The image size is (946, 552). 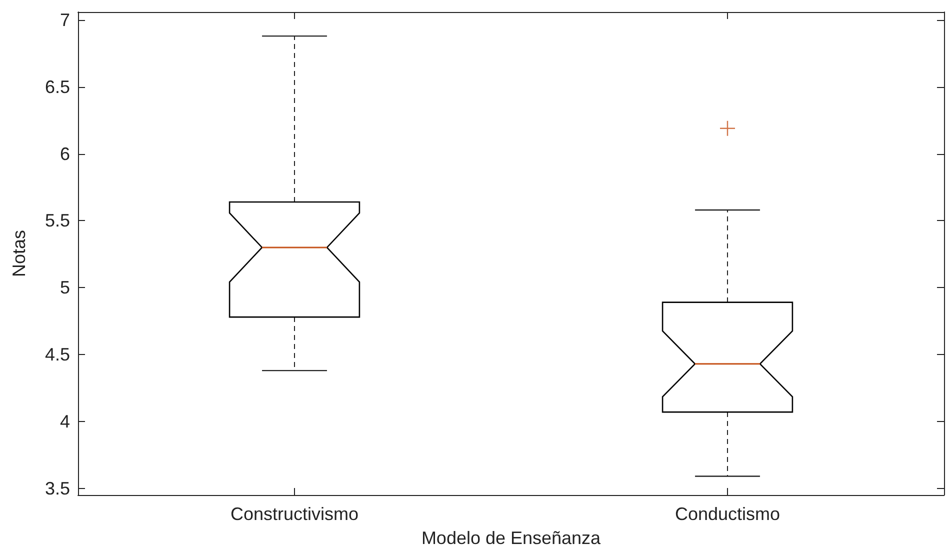 What do you see at coordinates (57, 354) in the screenshot?
I see `y-tick-label: 4.5` at bounding box center [57, 354].